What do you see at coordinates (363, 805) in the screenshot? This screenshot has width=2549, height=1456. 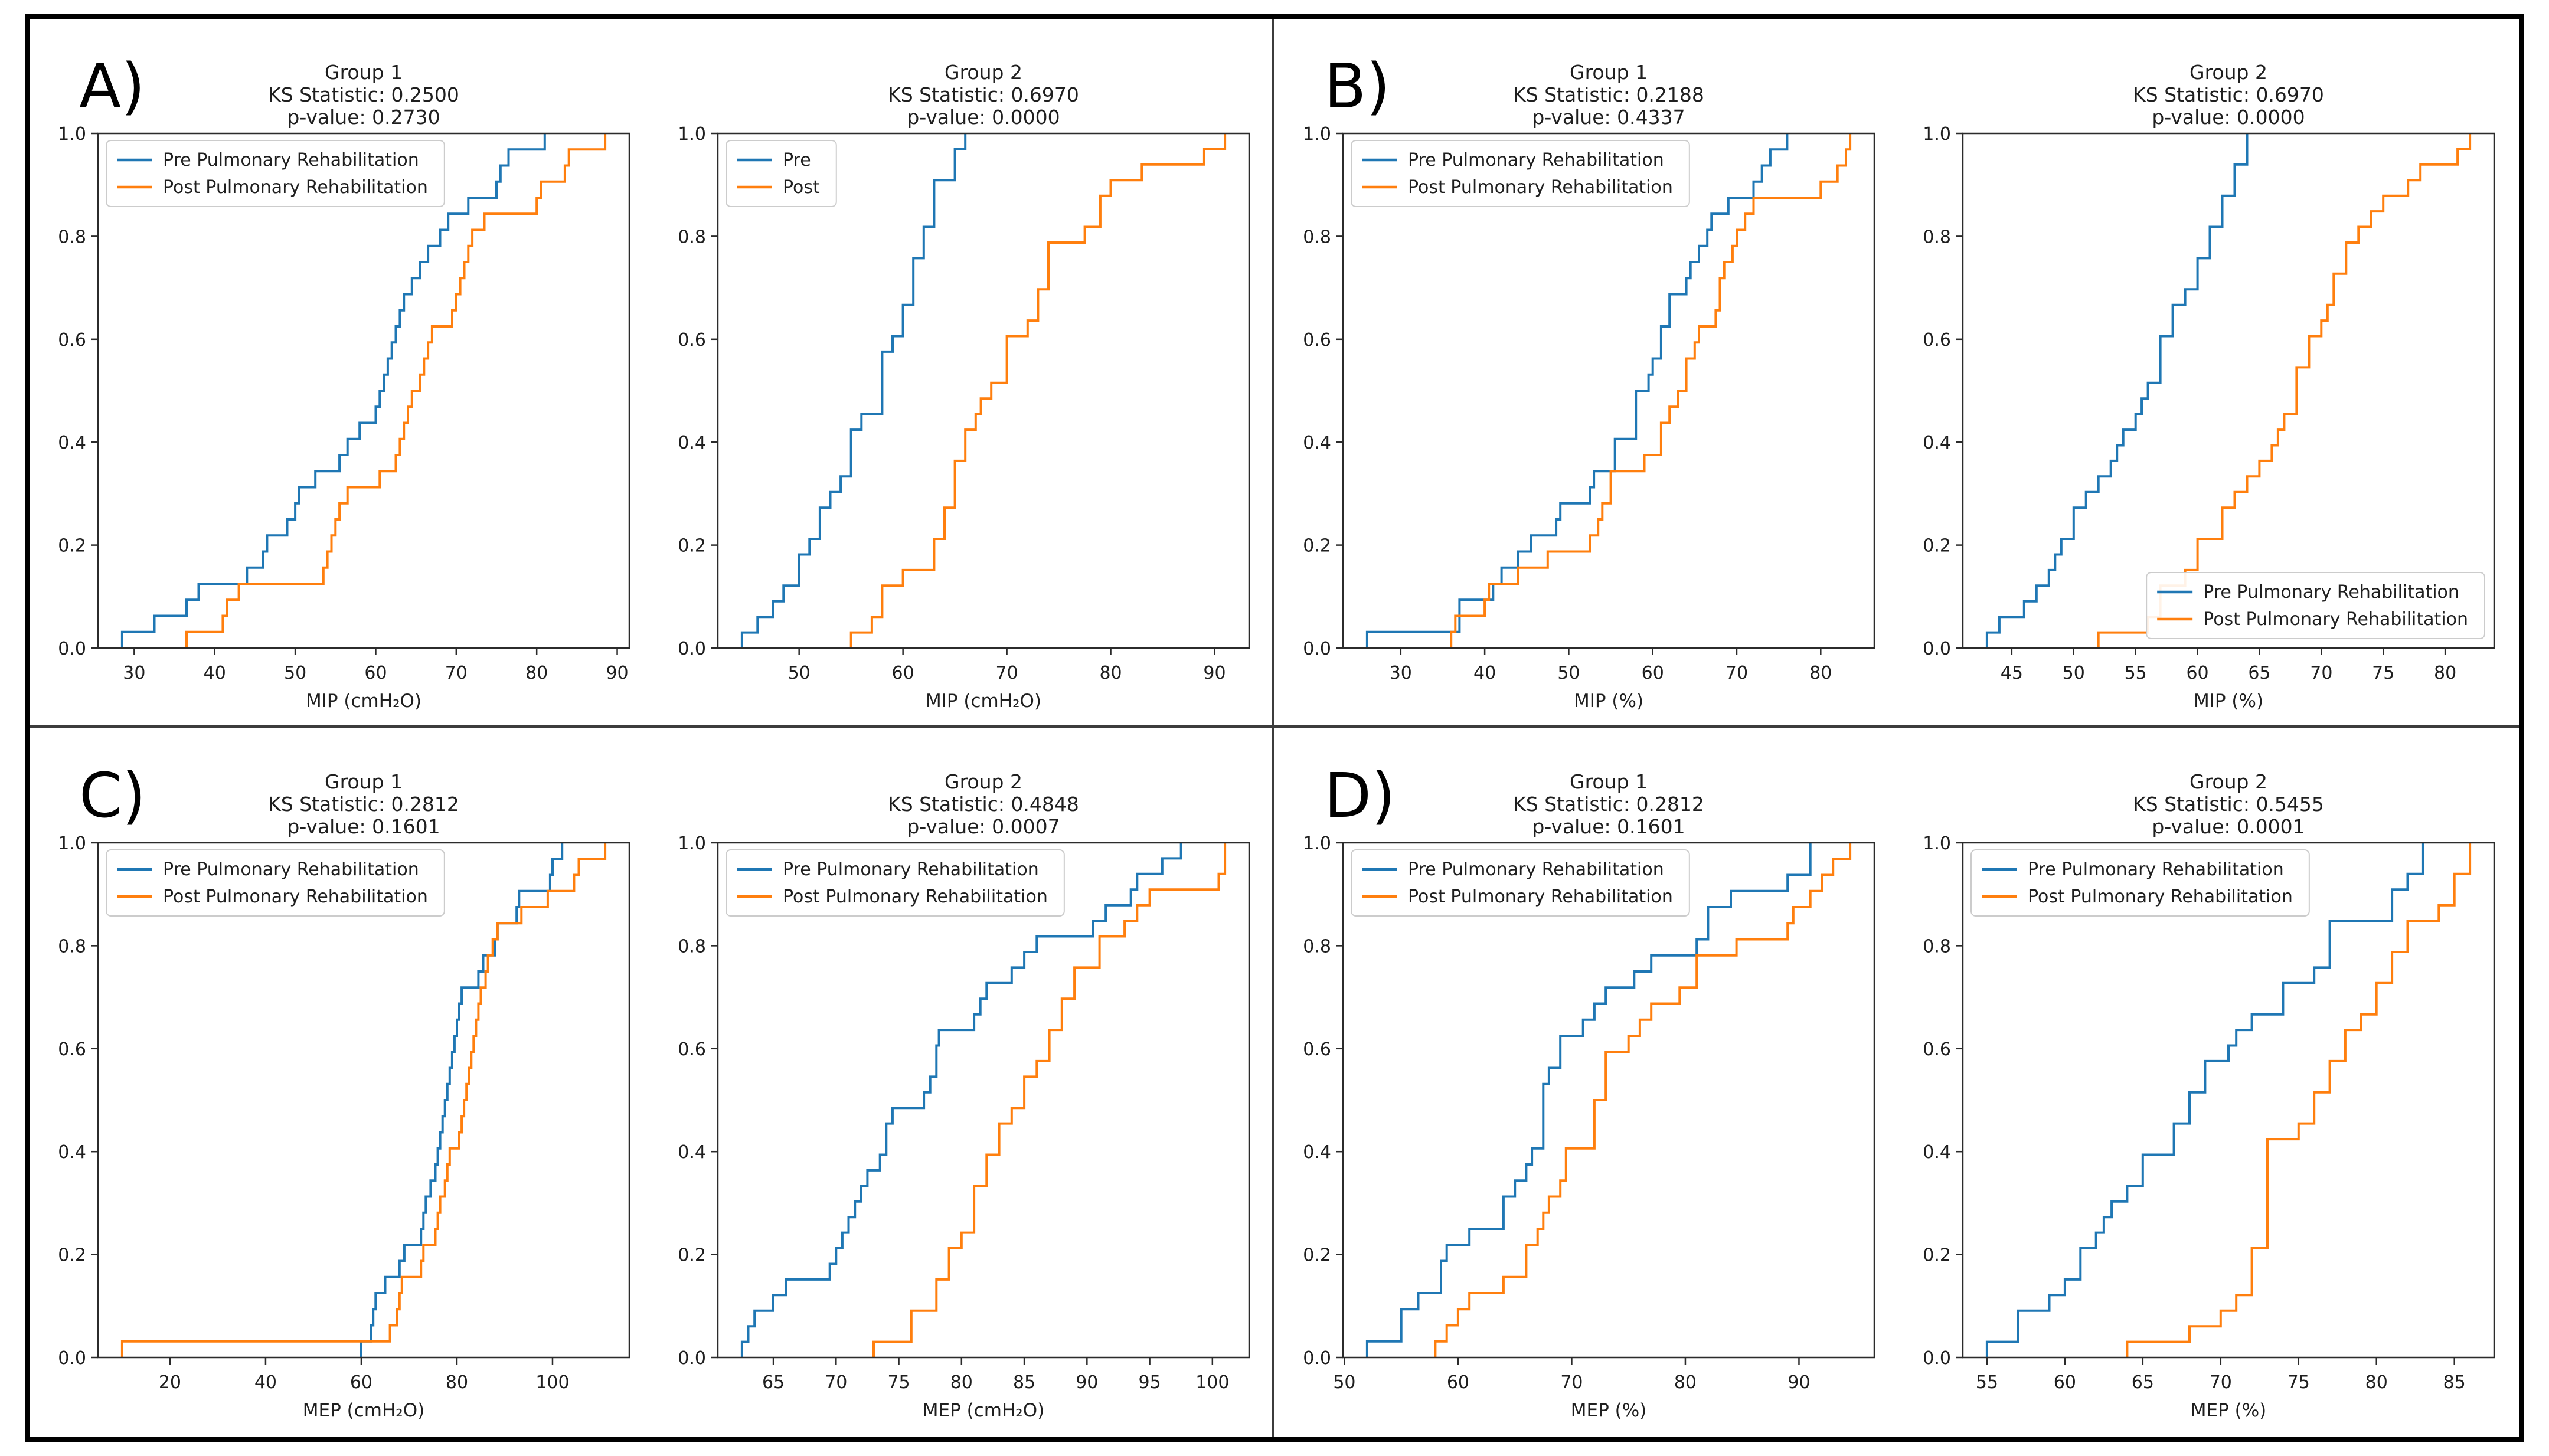 I see `svg-text: KS Statistic: 0.2812` at bounding box center [363, 805].